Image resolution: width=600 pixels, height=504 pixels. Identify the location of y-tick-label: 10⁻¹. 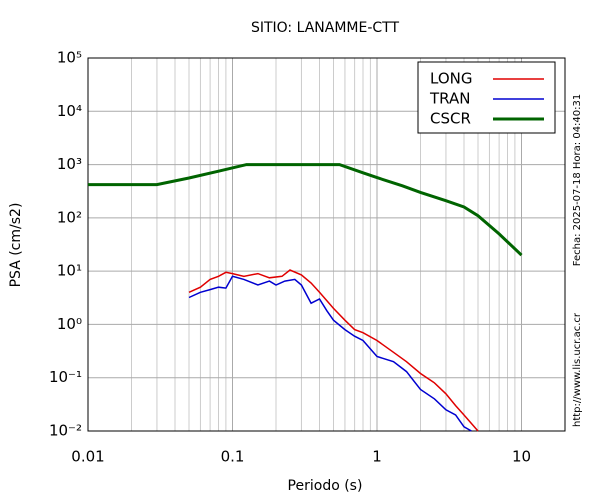
(65, 377).